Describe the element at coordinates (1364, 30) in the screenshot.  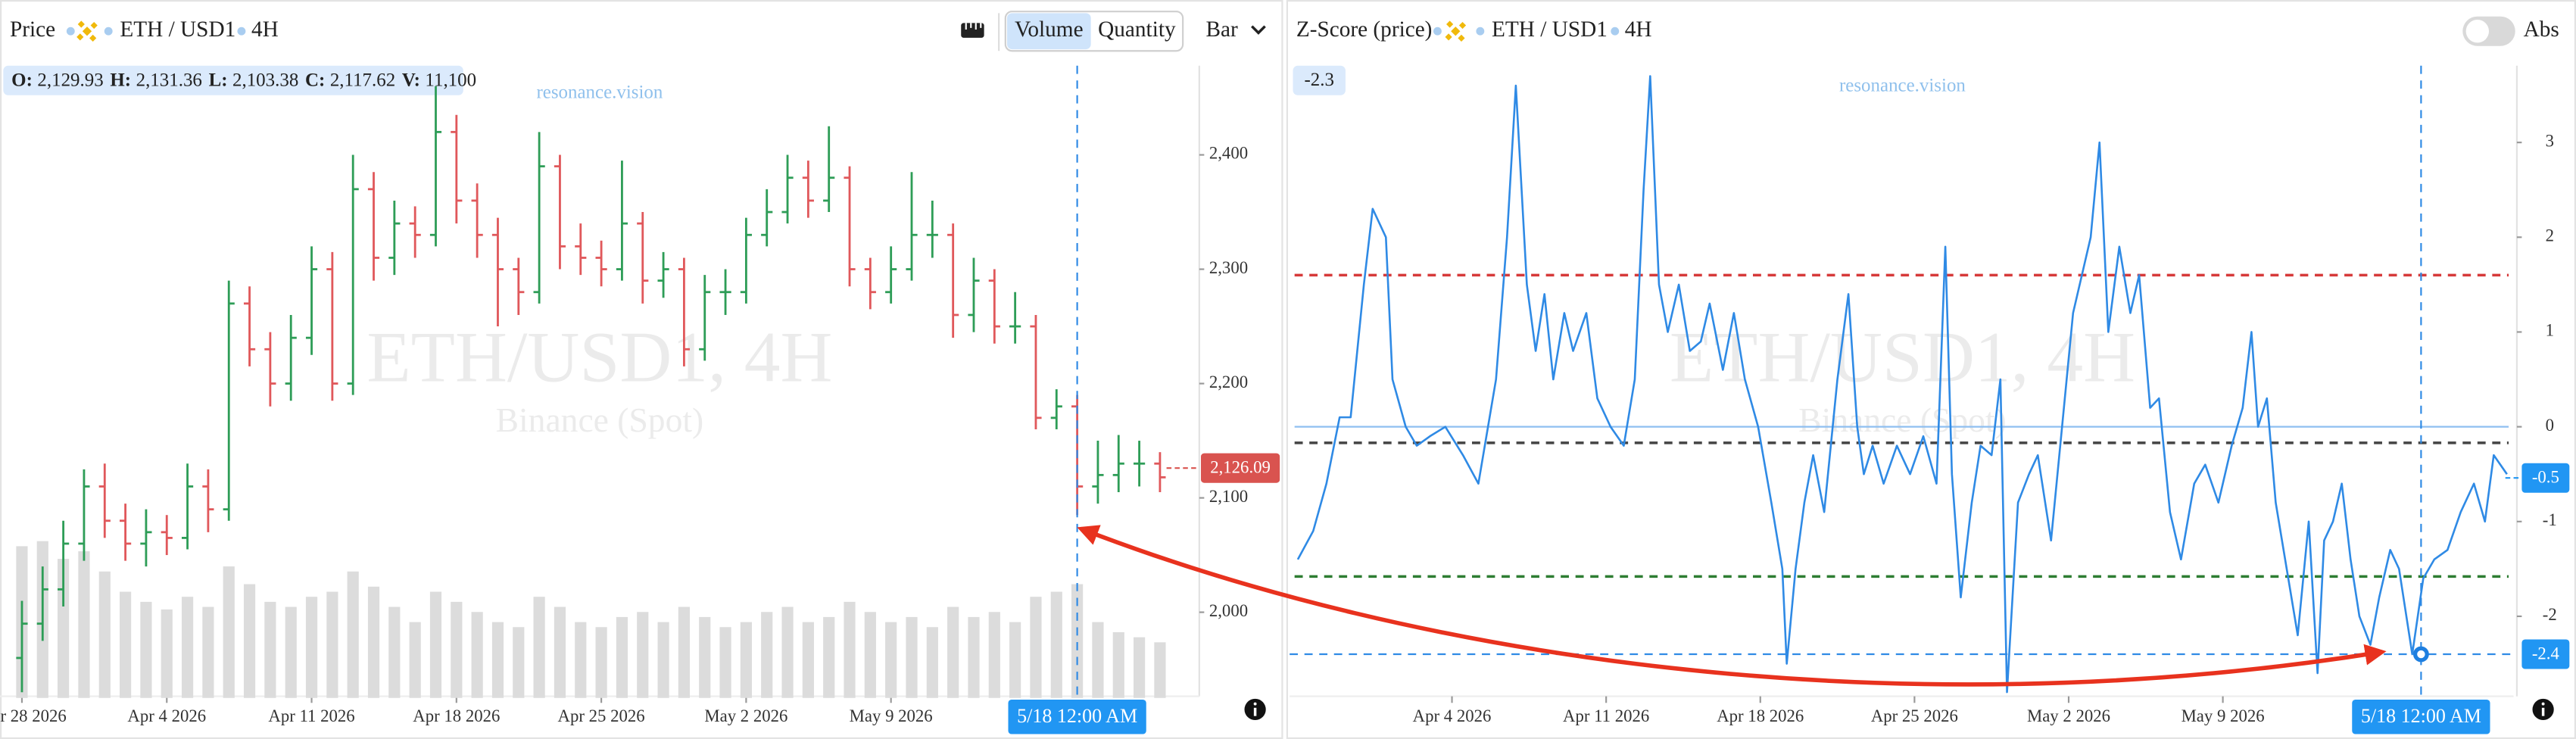
I see `panel-title: Z-Score (price)` at that location.